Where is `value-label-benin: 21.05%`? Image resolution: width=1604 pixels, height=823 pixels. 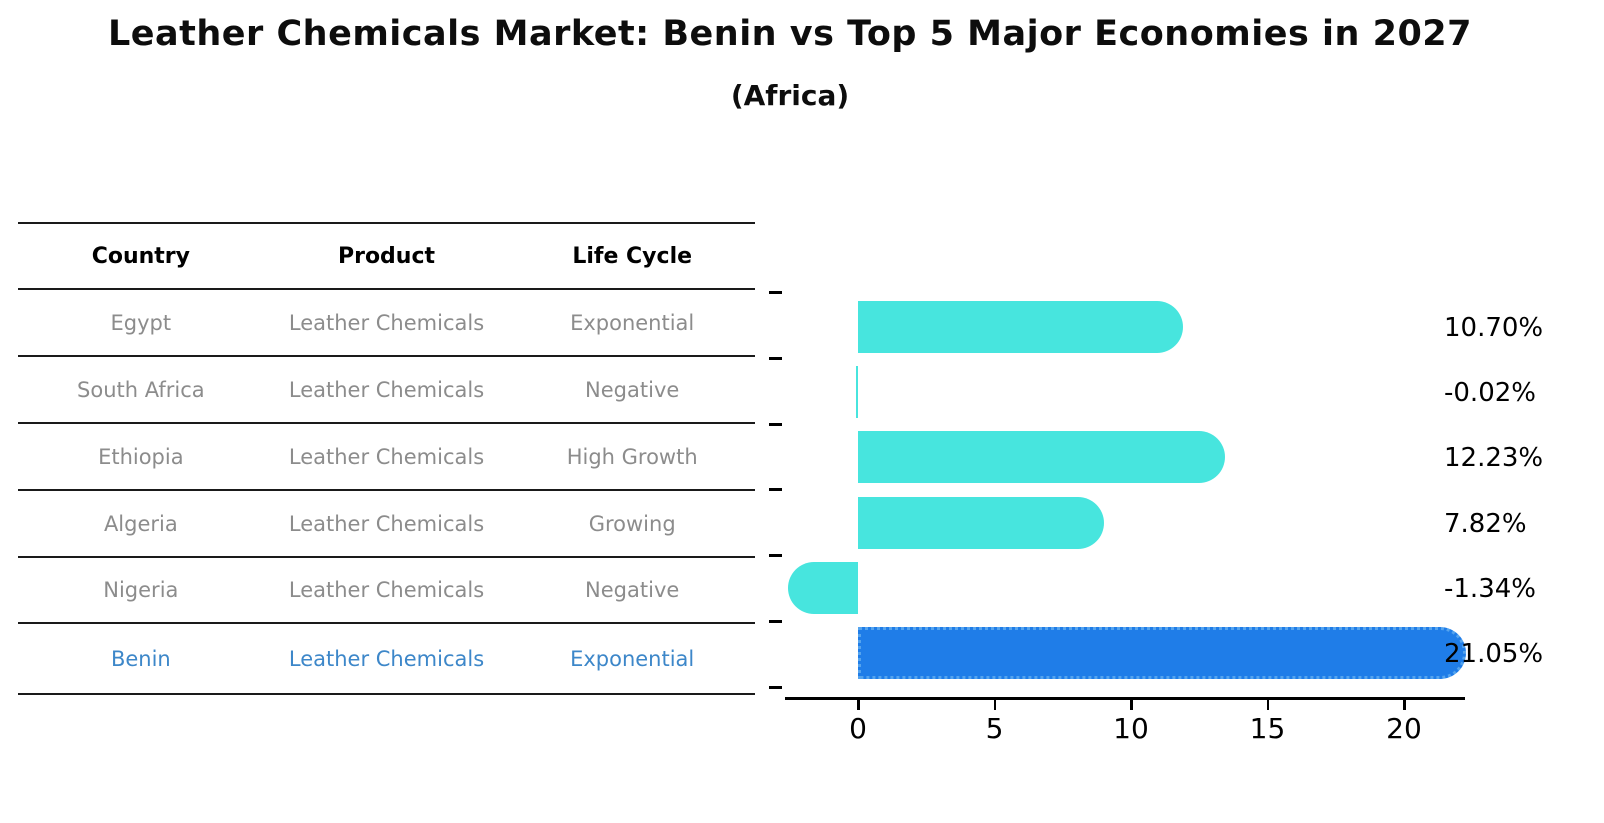
value-label-benin: 21.05% is located at coordinates (1494, 654).